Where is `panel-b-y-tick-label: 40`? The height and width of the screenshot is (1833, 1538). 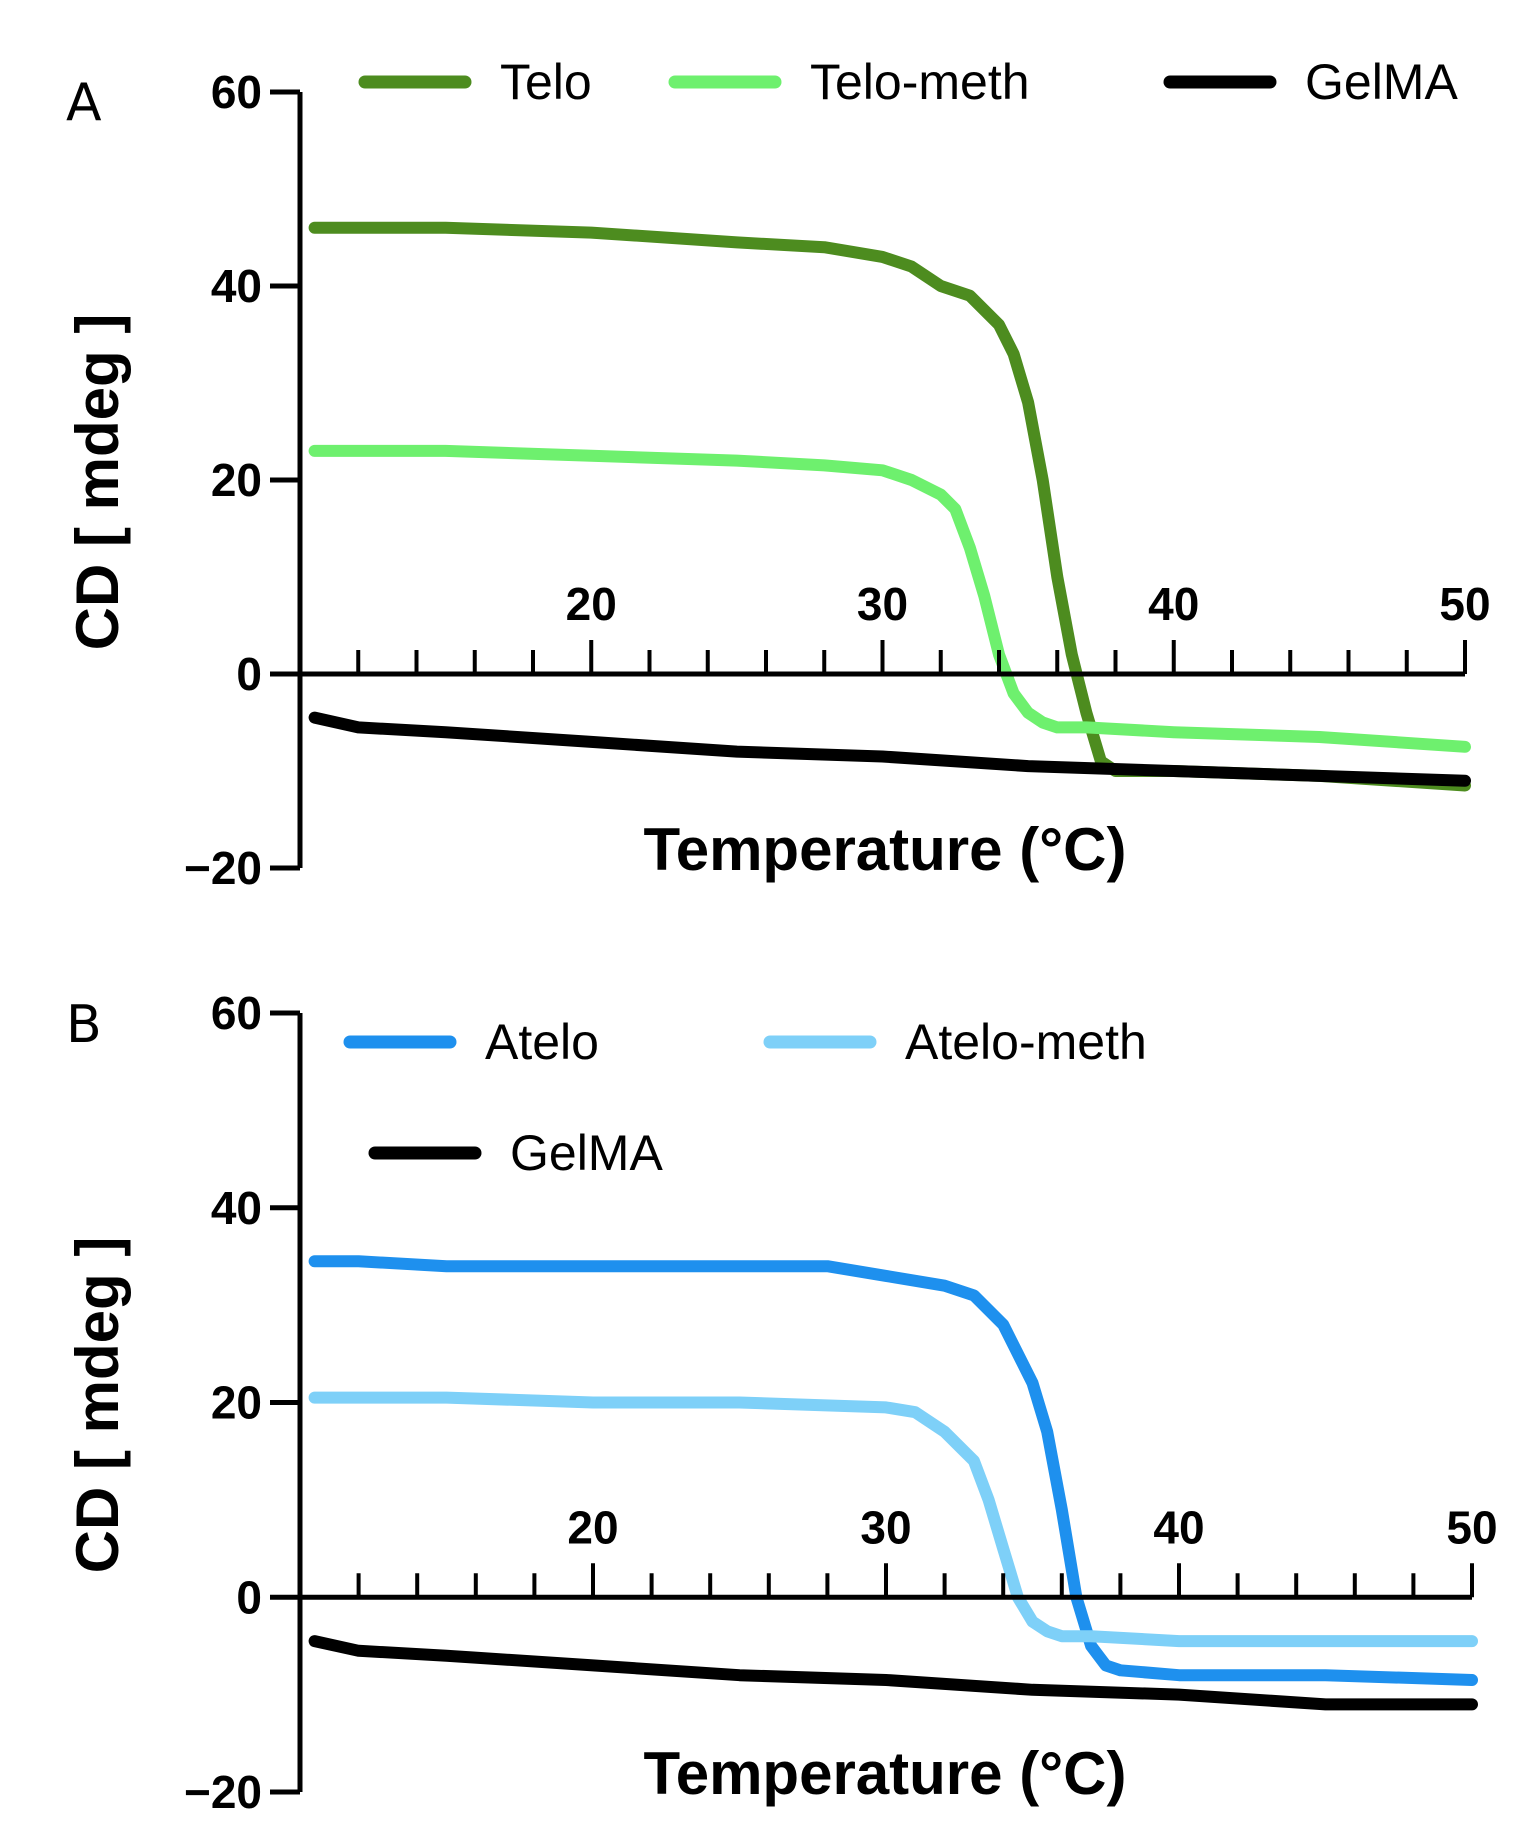 panel-b-y-tick-label: 40 is located at coordinates (236, 1208).